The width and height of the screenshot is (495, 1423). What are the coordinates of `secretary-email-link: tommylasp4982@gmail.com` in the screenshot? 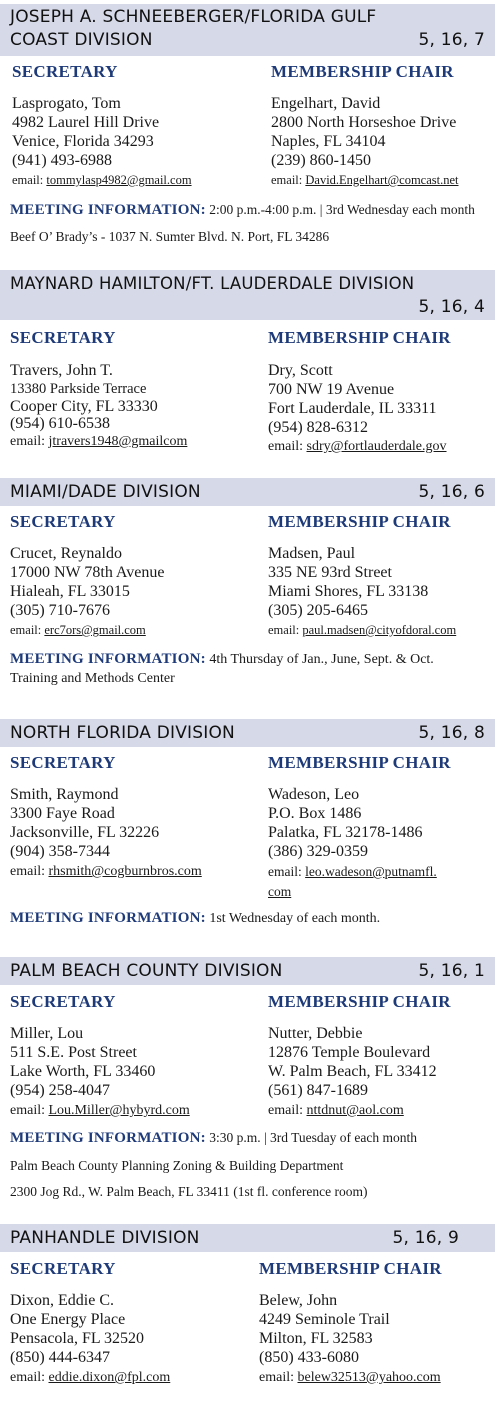 It's located at (119, 180).